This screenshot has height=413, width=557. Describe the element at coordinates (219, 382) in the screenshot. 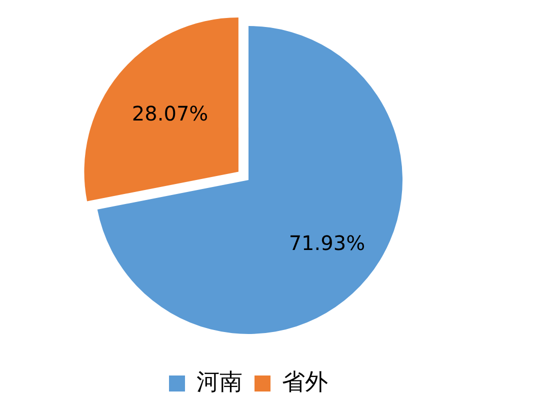

I see `legend-label: 河南` at that location.